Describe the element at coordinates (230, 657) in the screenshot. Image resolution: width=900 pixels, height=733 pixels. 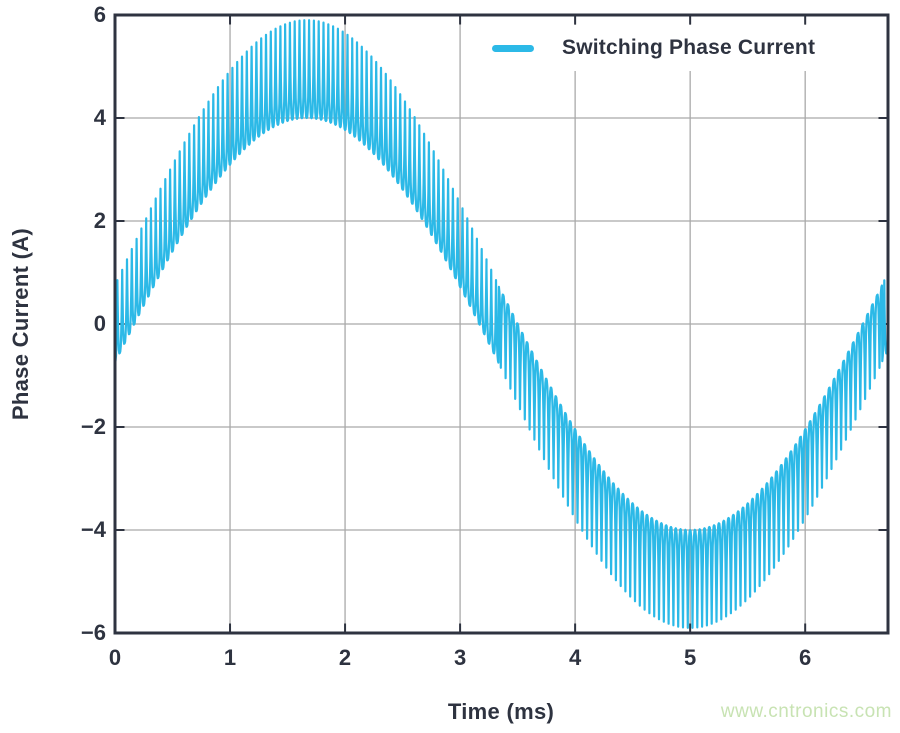
I see `x-tick-label: 1` at that location.